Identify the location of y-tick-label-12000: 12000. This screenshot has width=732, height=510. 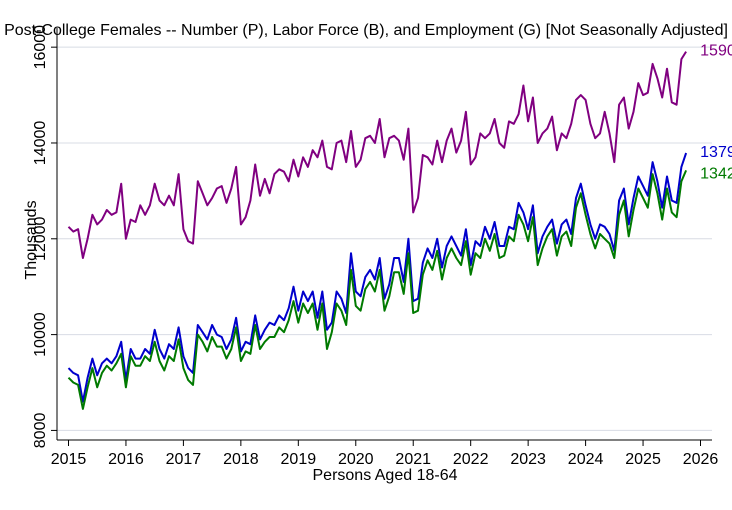
(40, 238).